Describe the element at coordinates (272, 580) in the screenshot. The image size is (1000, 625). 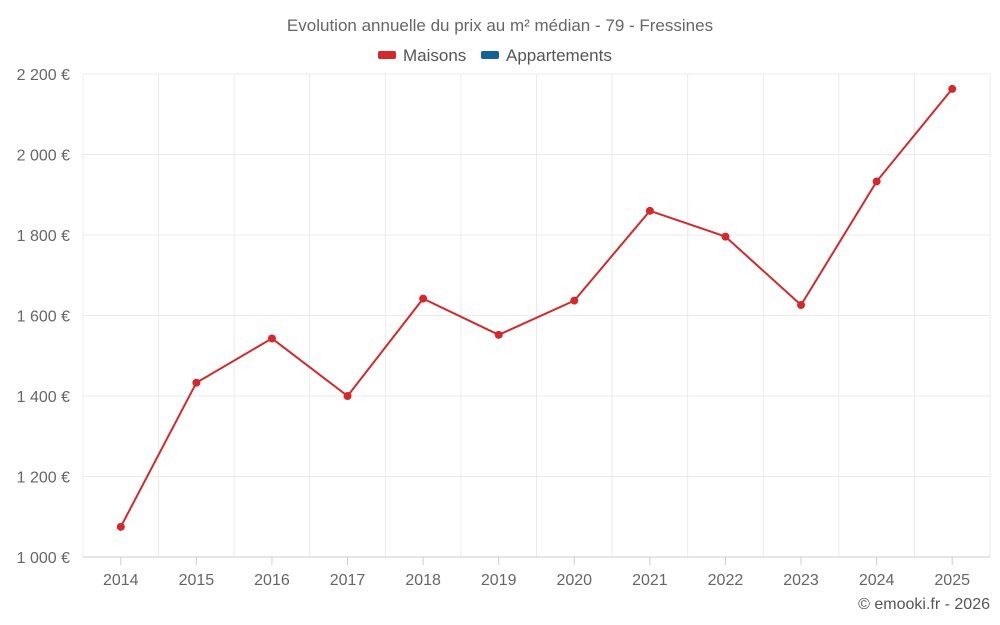
I see `x-tick-label: 2016` at that location.